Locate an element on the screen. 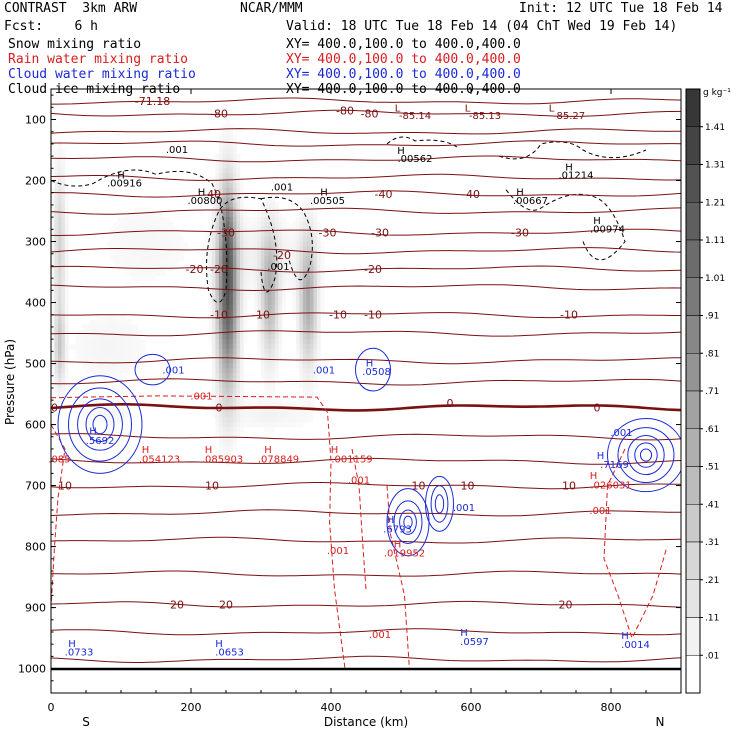 The height and width of the screenshot is (740, 740). isotherm-label: -10 is located at coordinates (373, 315).